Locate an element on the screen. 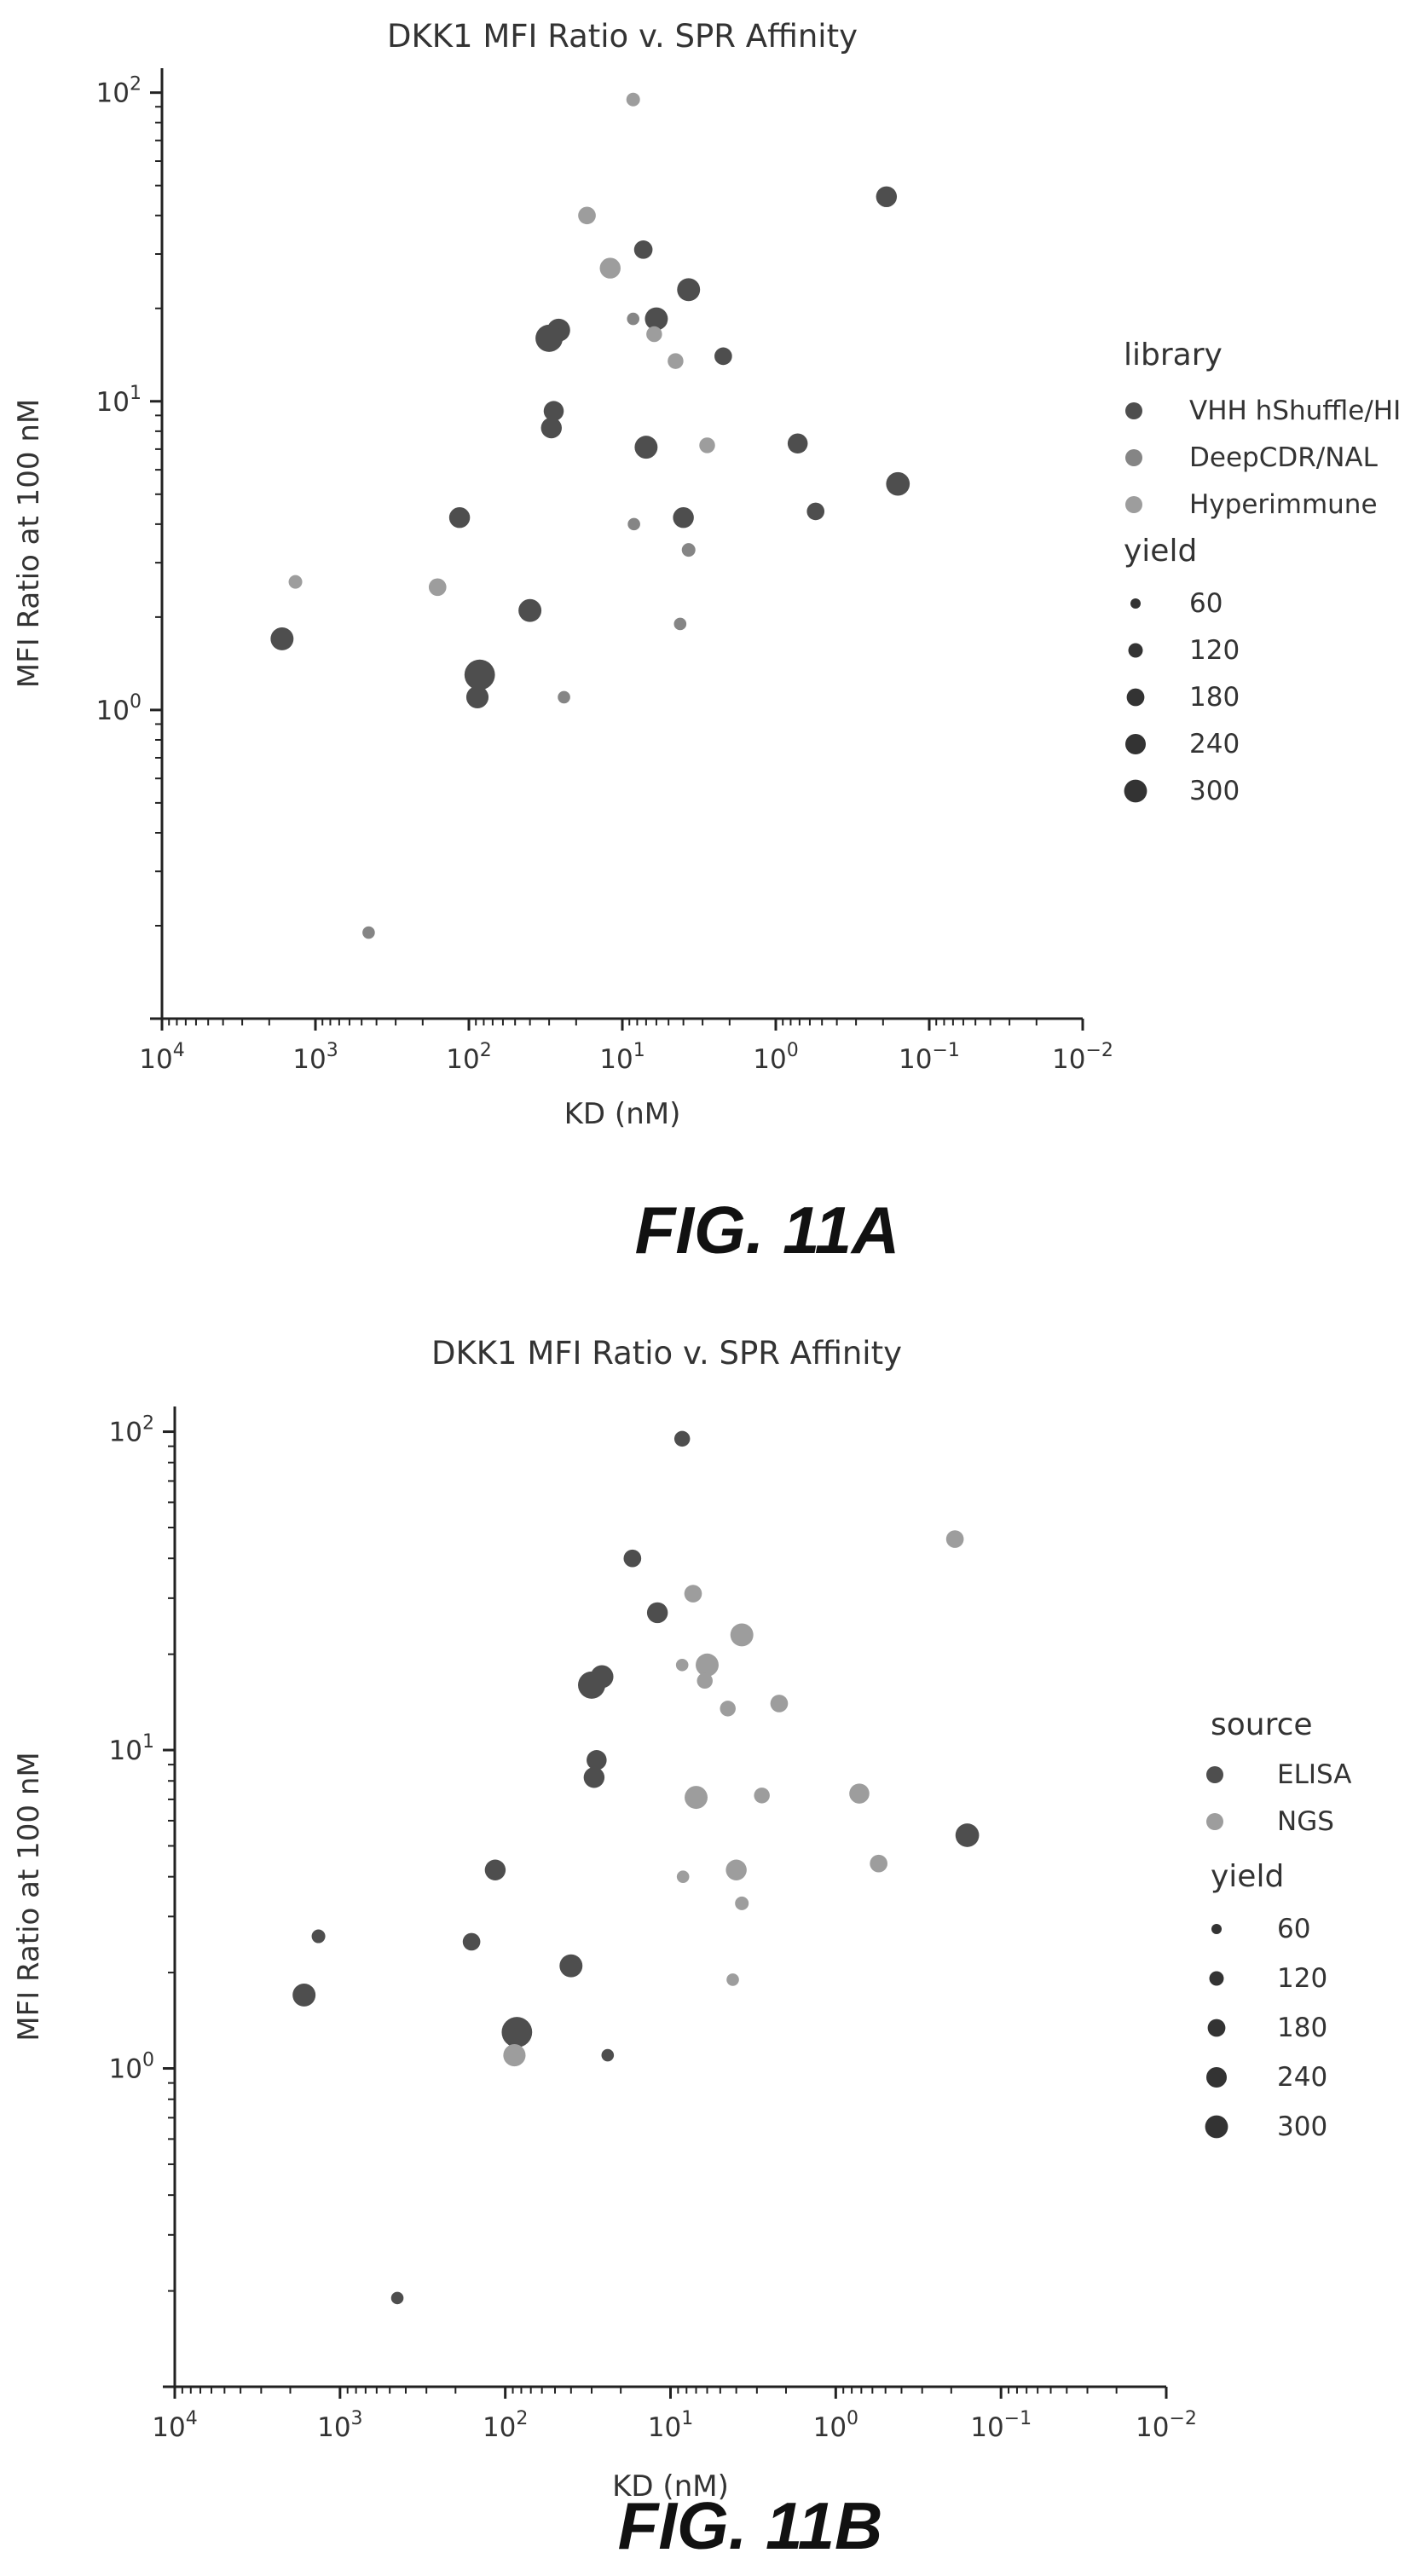  legend-entry-label: DeepCDR/NAL is located at coordinates (1284, 457).